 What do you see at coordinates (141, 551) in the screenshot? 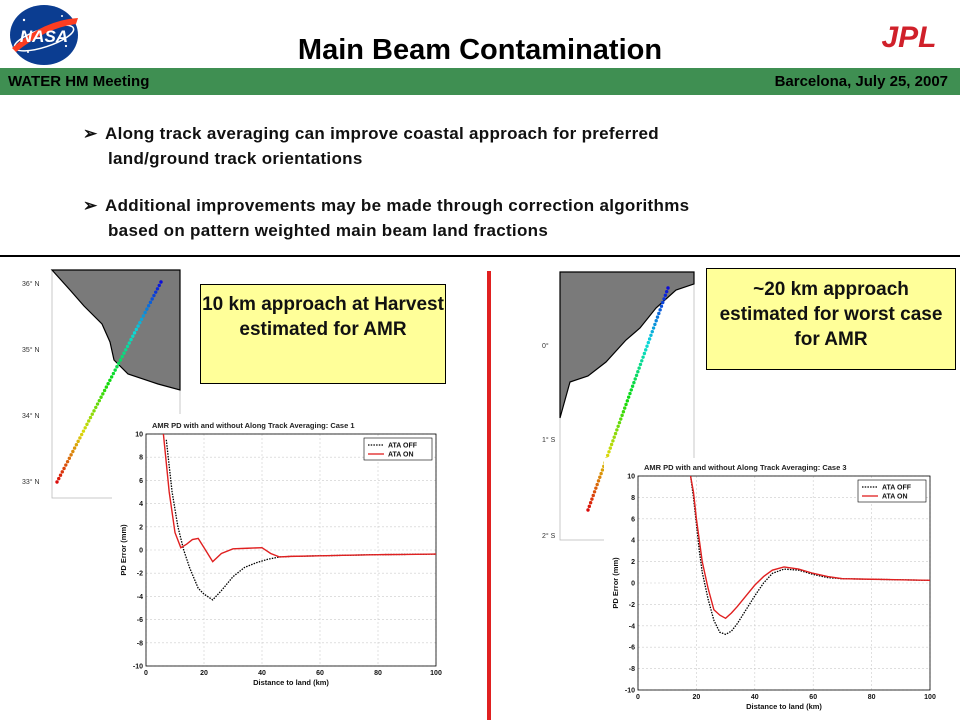
I see `y-tick-label: 0` at bounding box center [141, 551].